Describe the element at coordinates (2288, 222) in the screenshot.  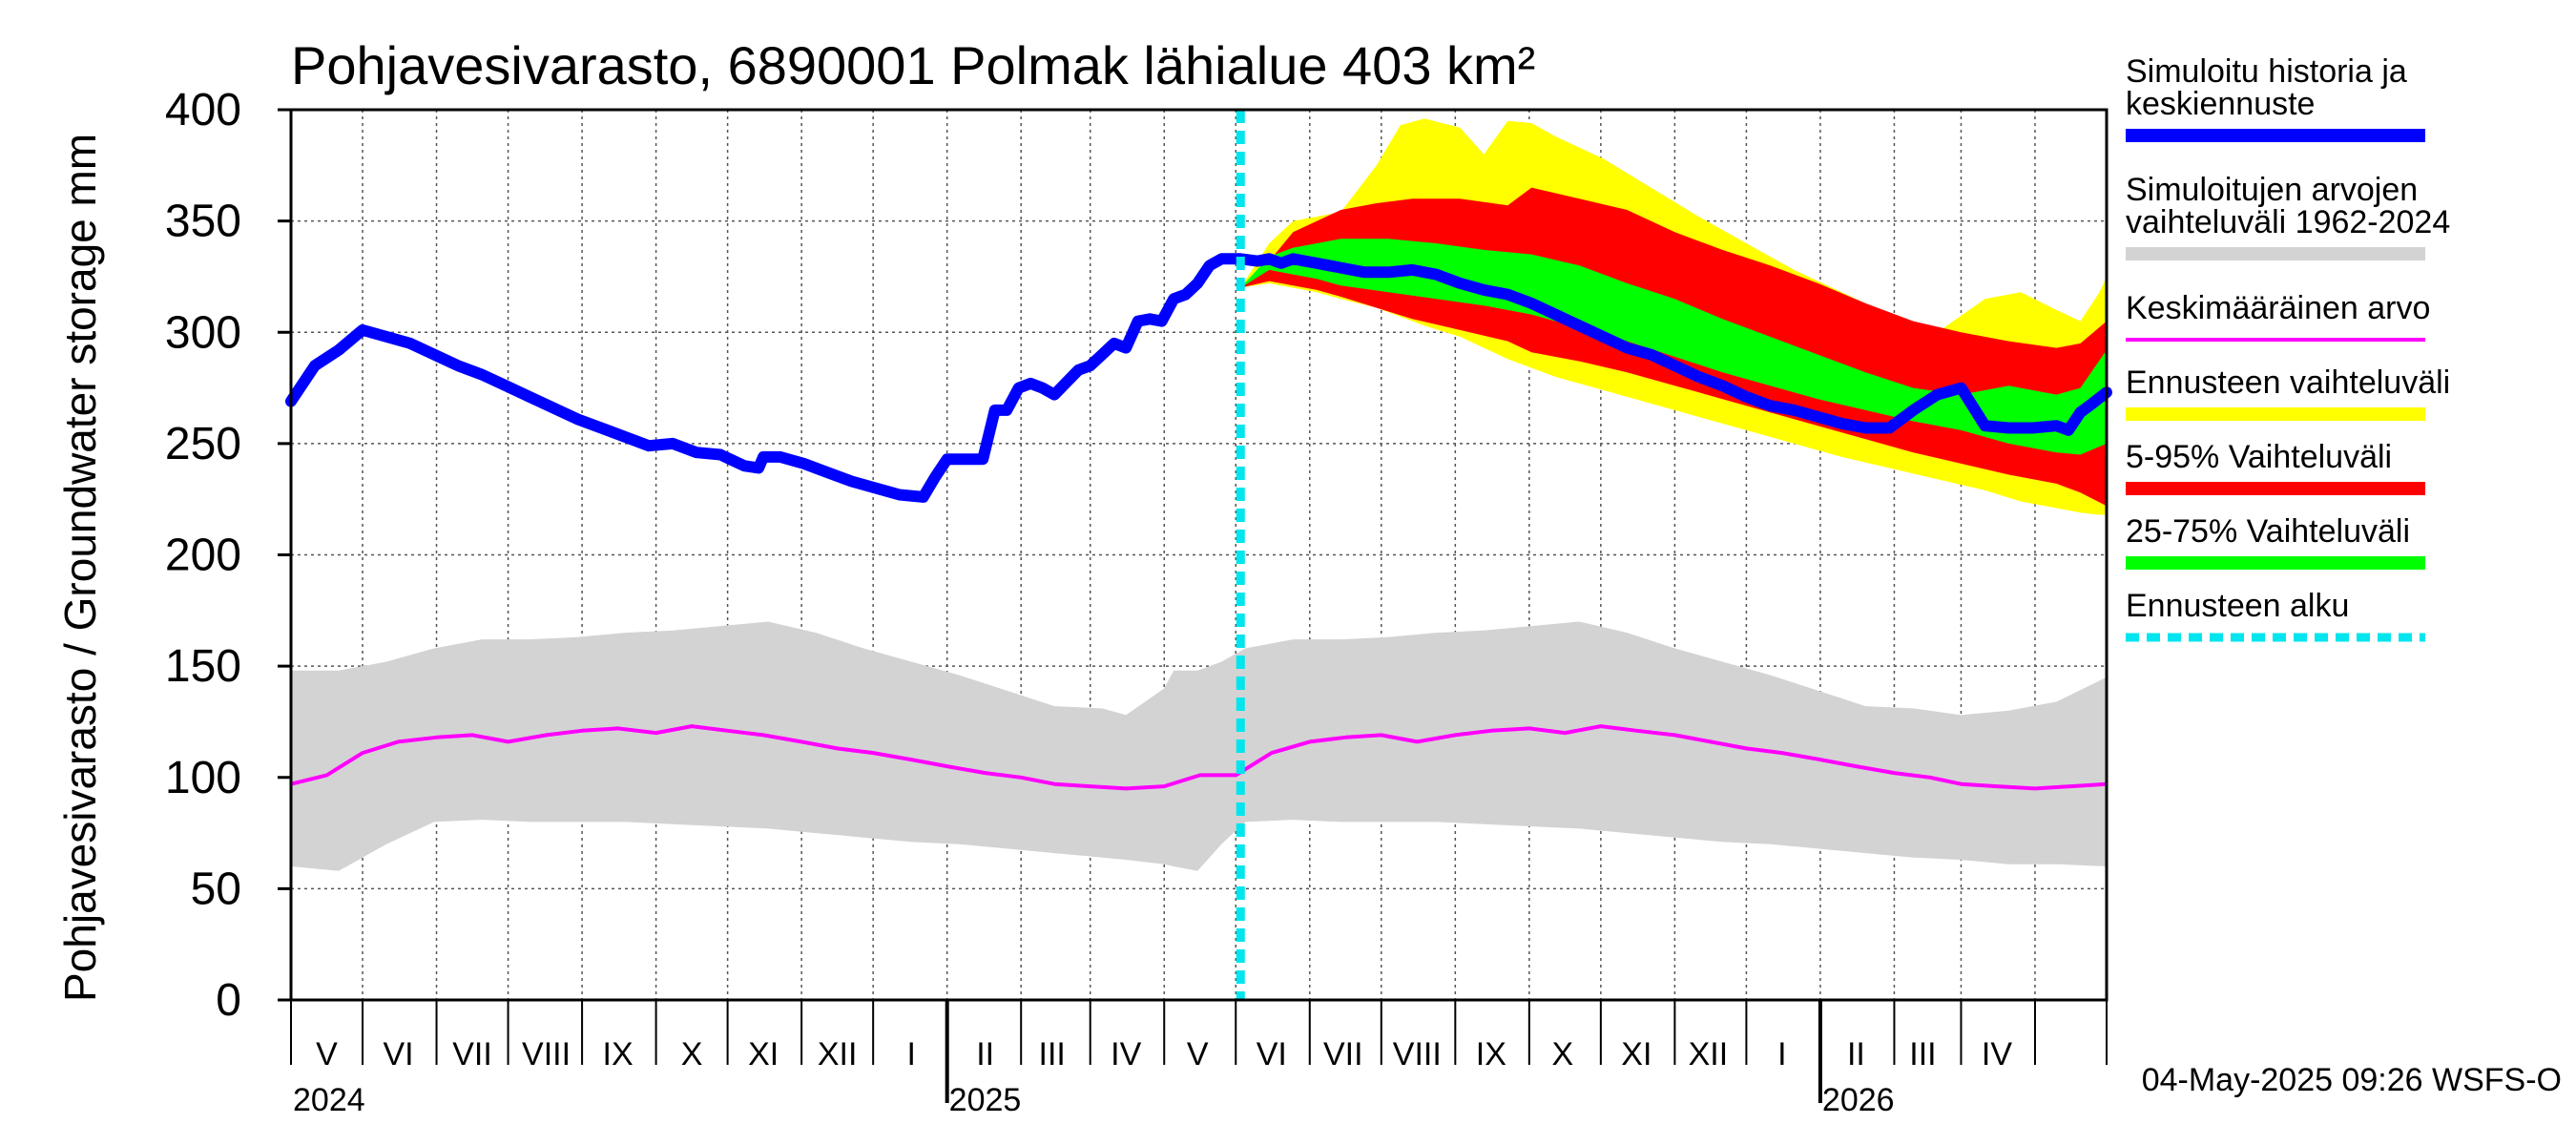
I see `legend-label: vaihteluväli 1962-2024` at that location.